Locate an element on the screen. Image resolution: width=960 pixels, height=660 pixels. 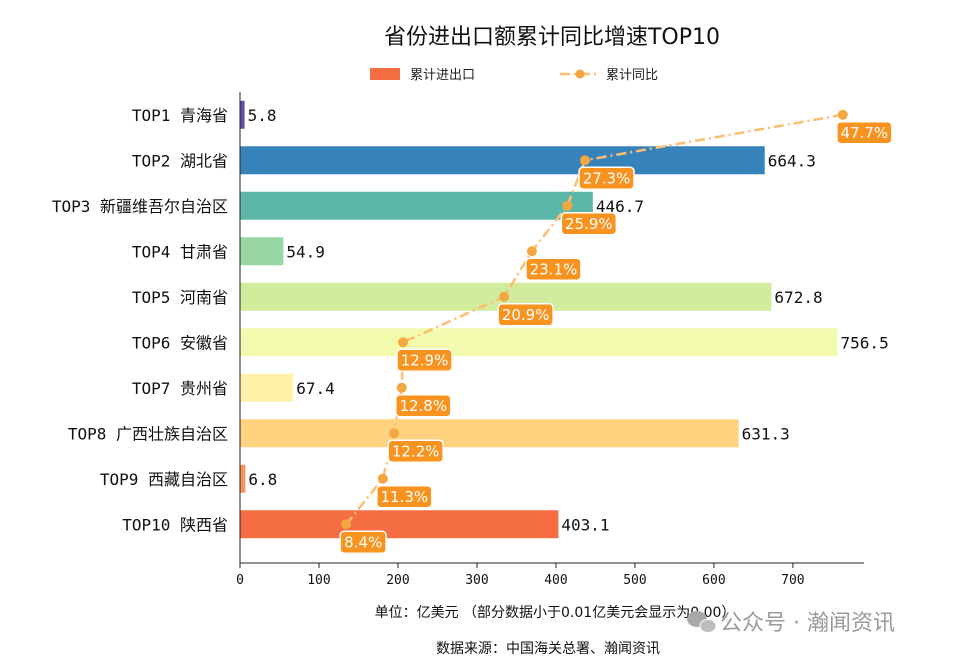
watermark: 公众号 · 瀚闻资讯 is located at coordinates (791, 623).